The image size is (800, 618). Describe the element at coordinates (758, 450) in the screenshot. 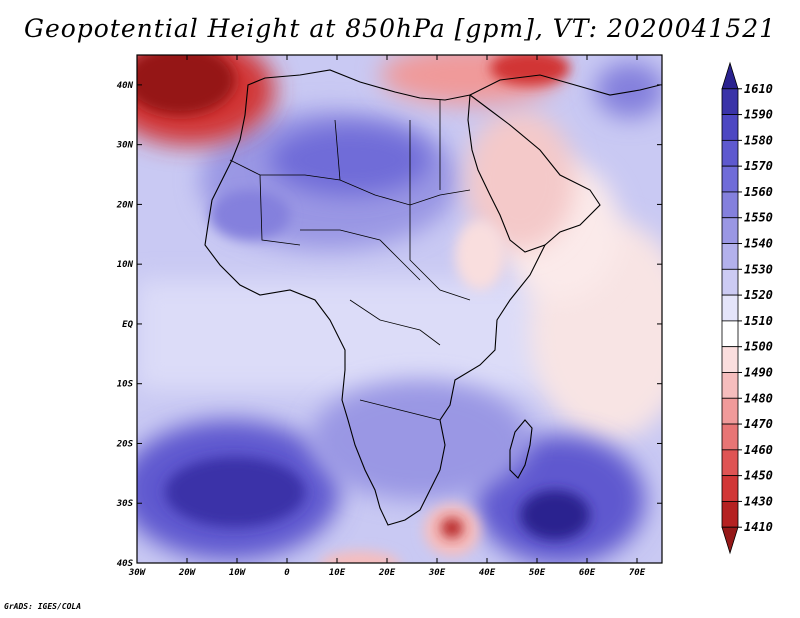

I see `colorbar-label: 1460` at that location.